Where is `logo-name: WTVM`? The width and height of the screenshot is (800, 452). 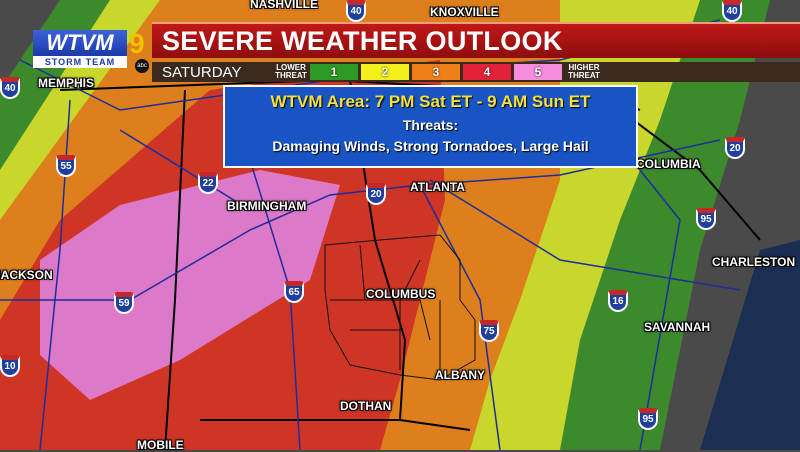 logo-name: WTVM is located at coordinates (80, 43).